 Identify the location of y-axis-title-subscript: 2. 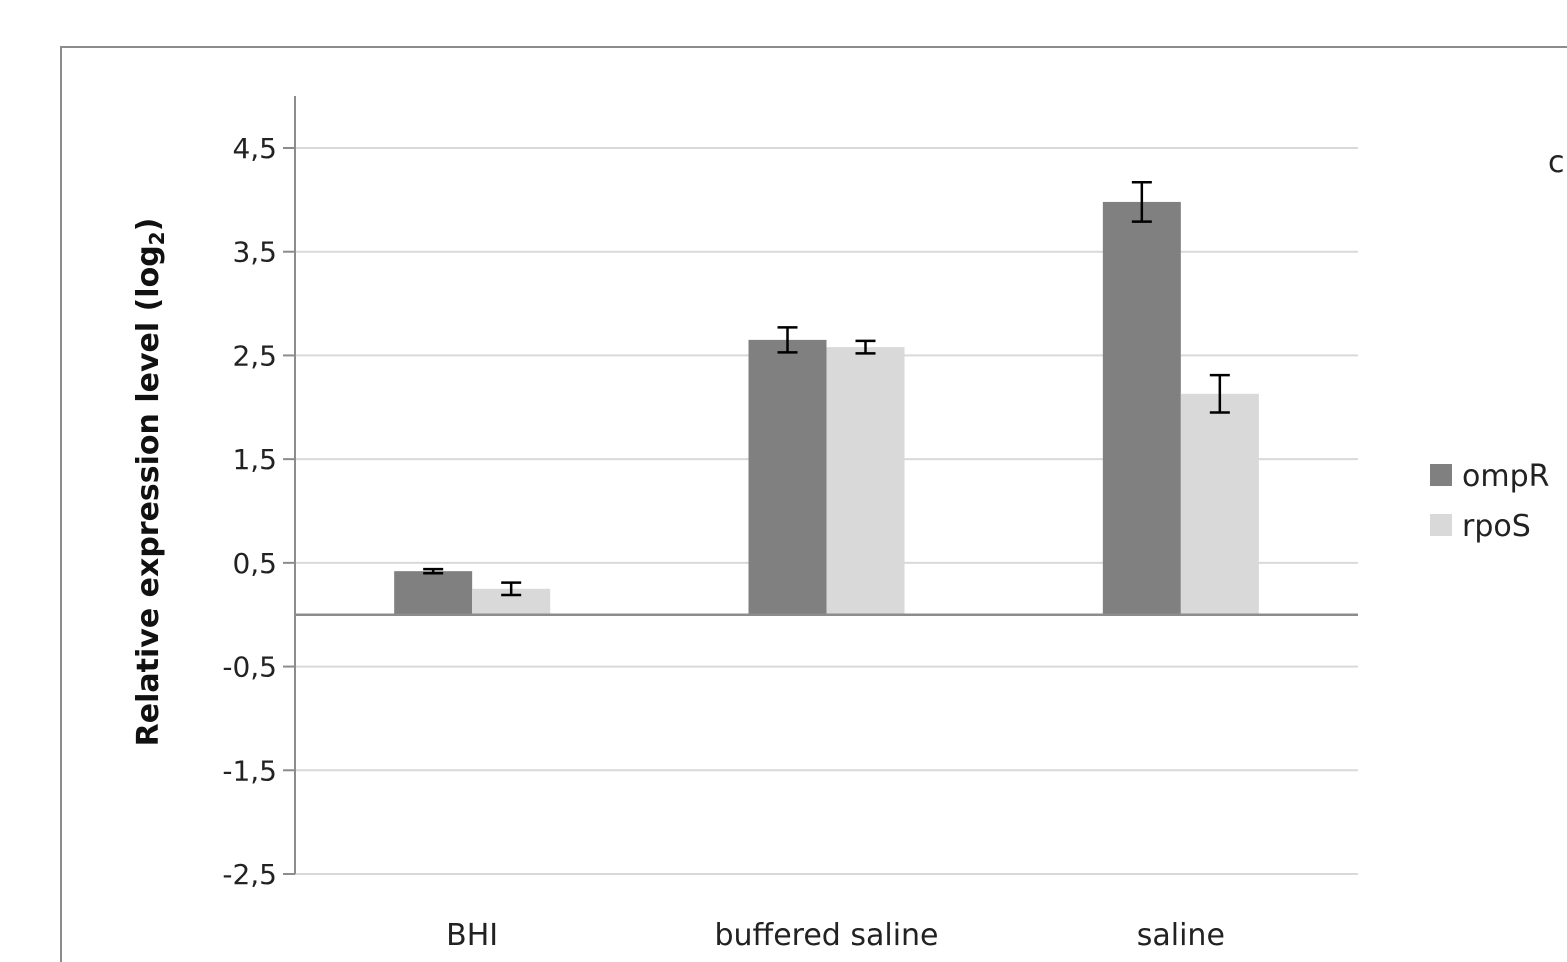
(157, 238).